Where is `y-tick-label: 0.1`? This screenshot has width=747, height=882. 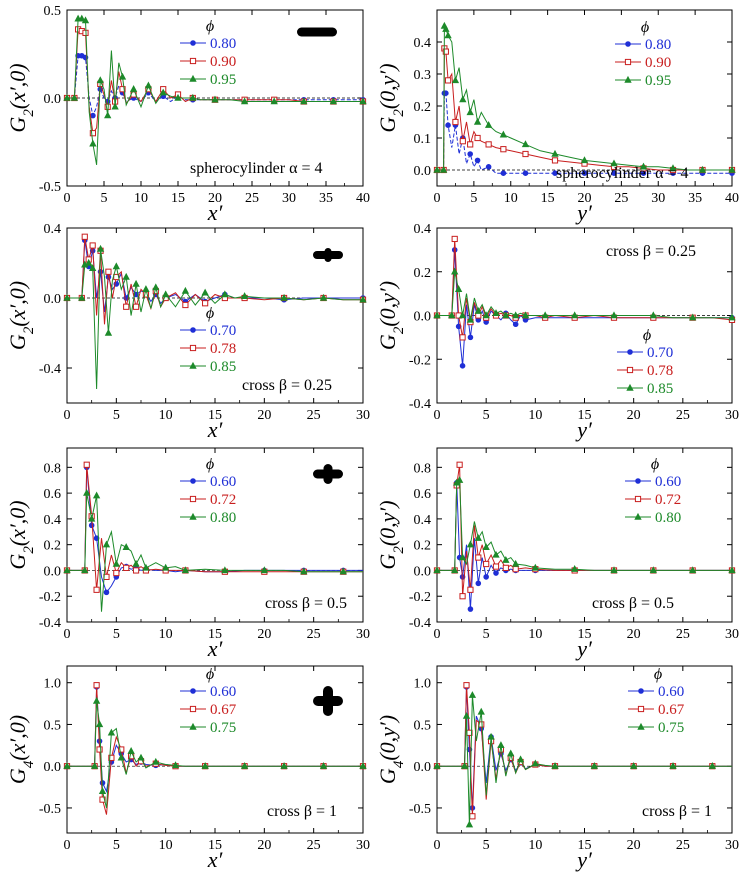
y-tick-label: 0.1 is located at coordinates (423, 139).